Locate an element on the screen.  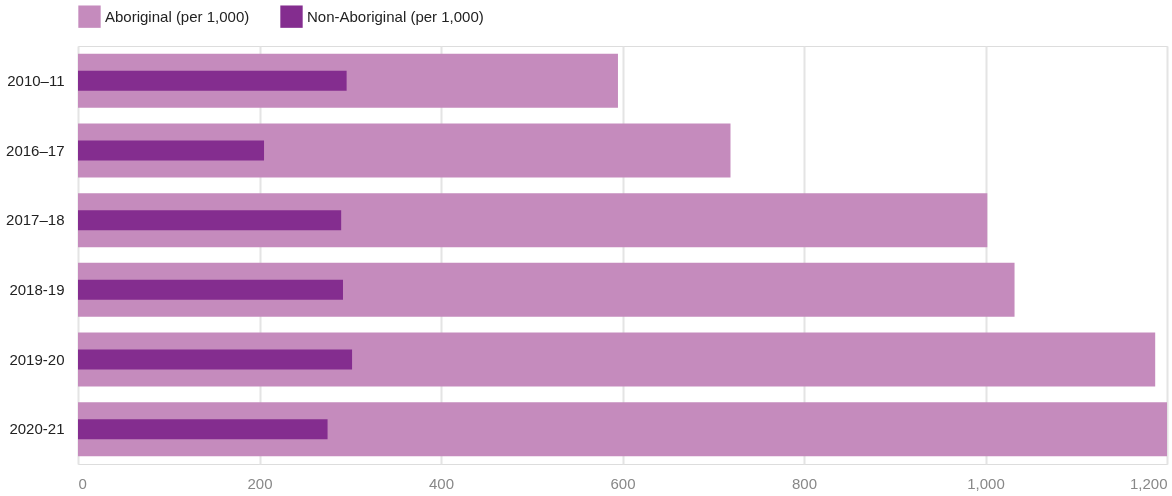
x-tick-label: 1,200 is located at coordinates (1148, 483).